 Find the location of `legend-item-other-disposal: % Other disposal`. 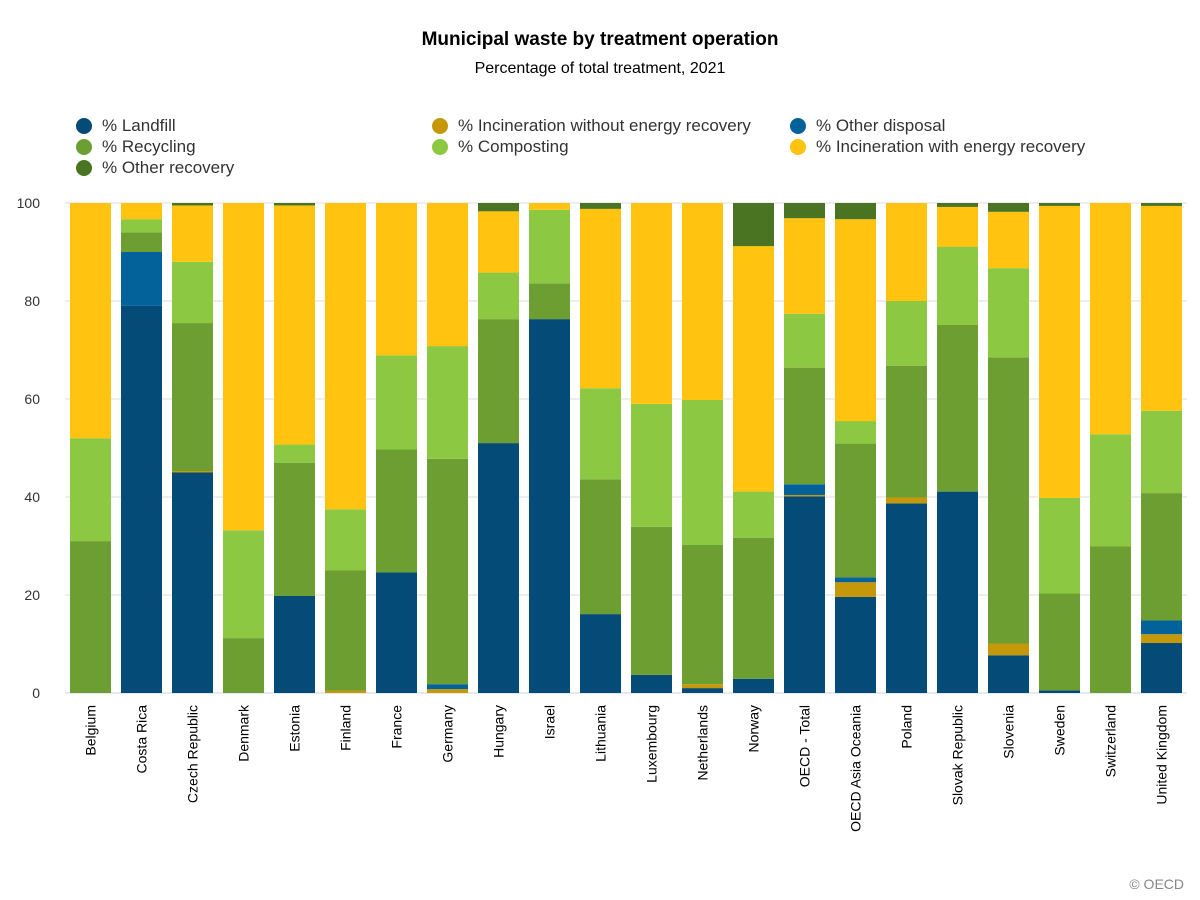

legend-item-other-disposal: % Other disposal is located at coordinates (867, 126).